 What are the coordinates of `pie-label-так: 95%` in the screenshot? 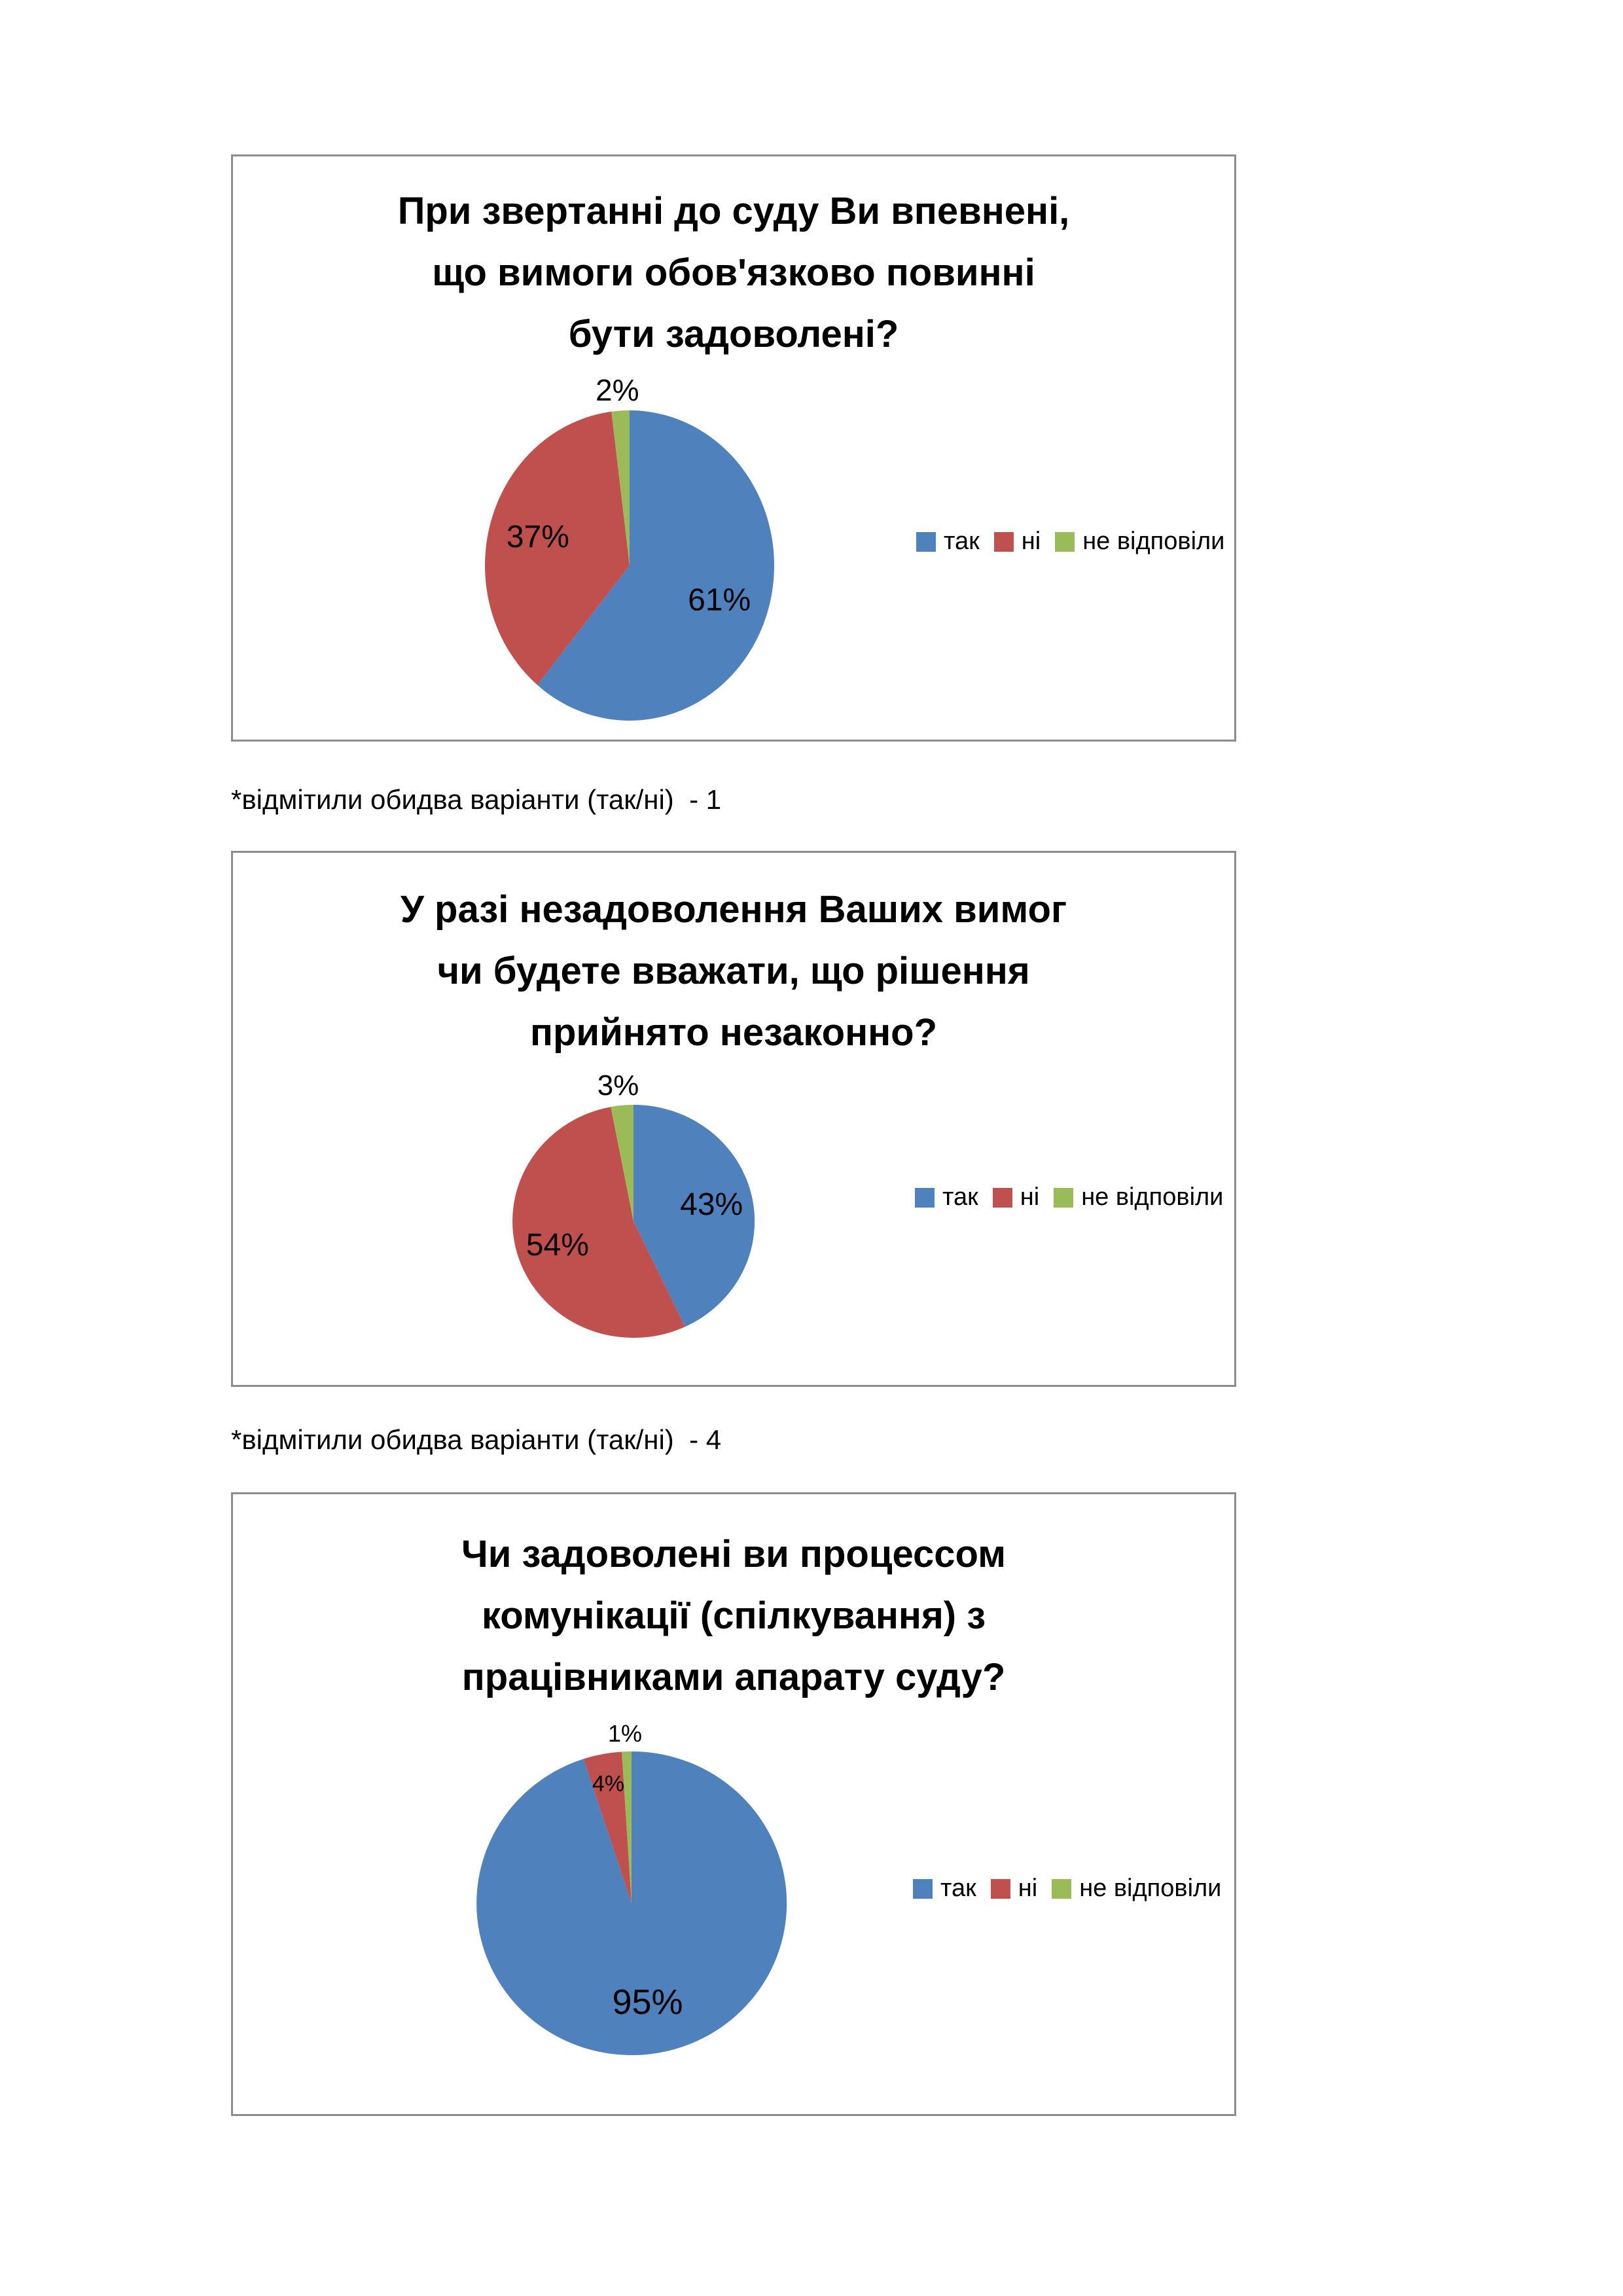 It's located at (647, 2002).